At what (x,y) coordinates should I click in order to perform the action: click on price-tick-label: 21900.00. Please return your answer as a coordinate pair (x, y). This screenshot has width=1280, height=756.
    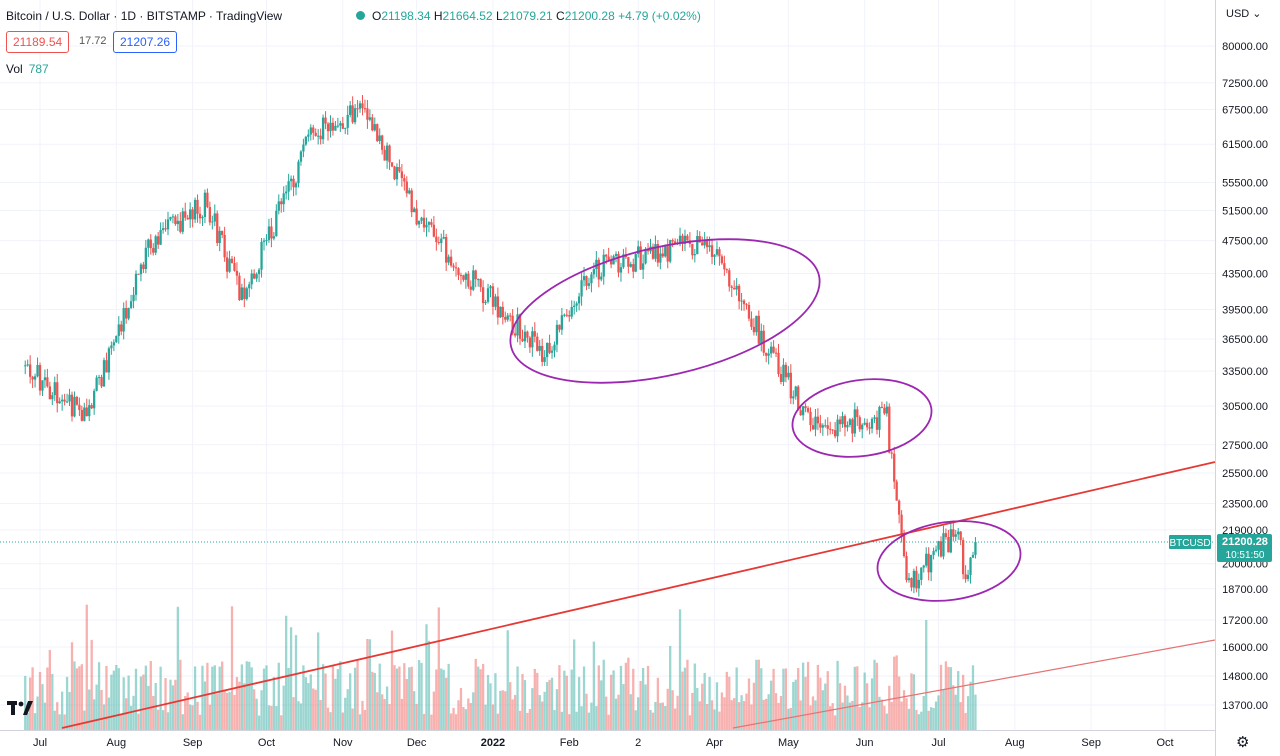
    Looking at the image, I should click on (1245, 531).